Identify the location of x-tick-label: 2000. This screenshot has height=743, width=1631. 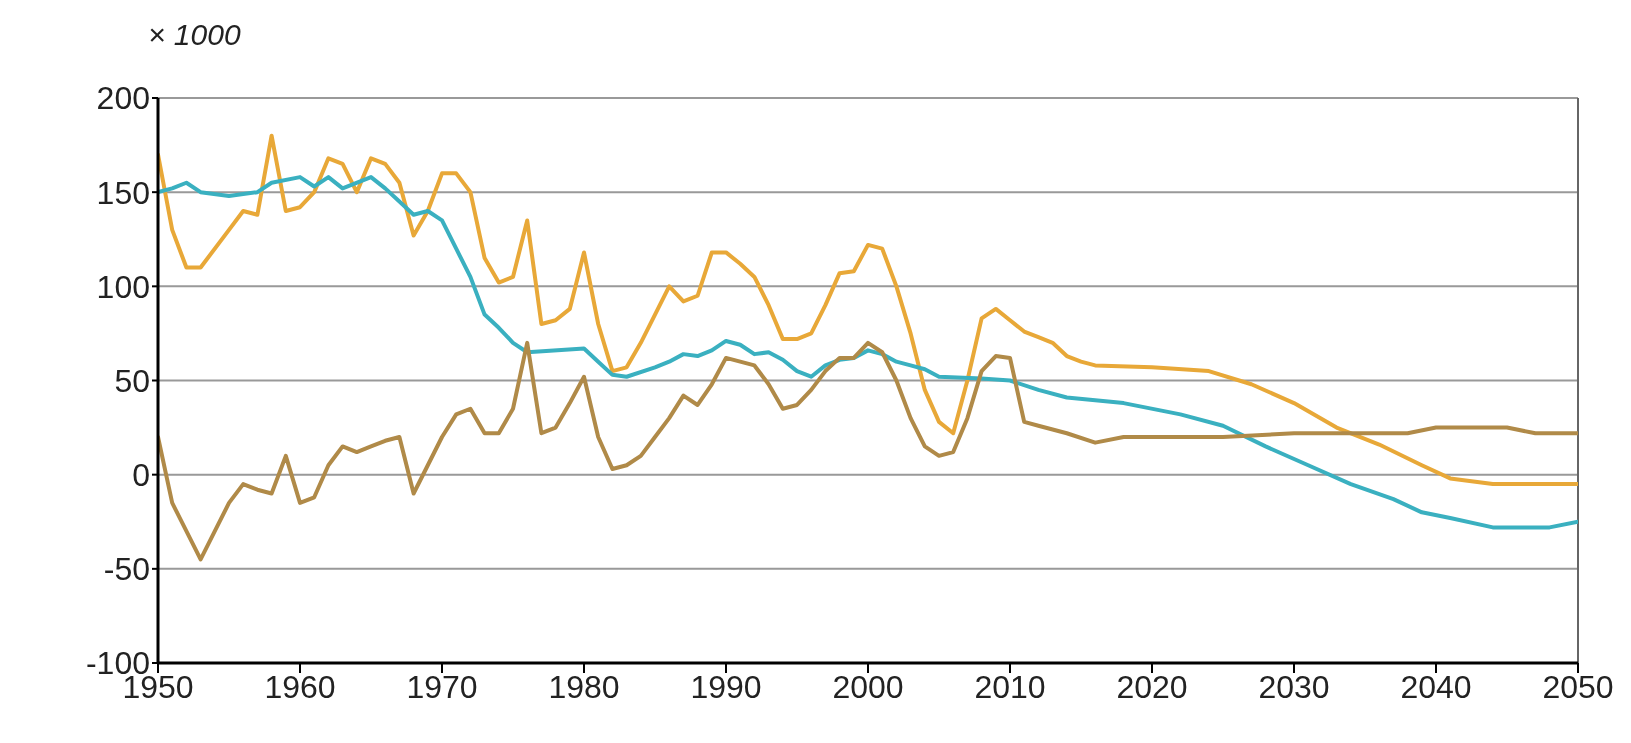
(868, 686).